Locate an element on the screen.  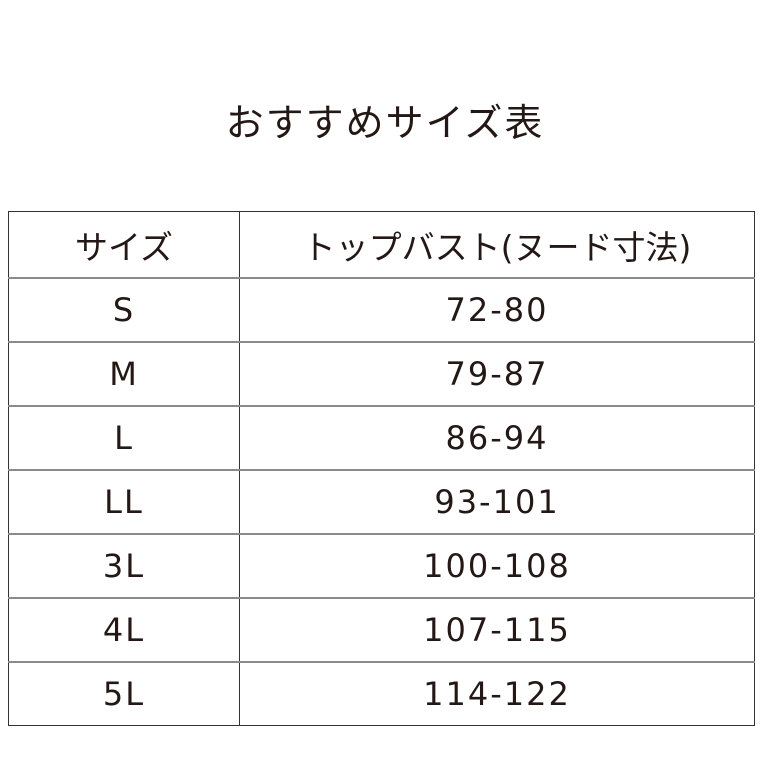
top-bust-cell: 86-94 is located at coordinates (497, 438).